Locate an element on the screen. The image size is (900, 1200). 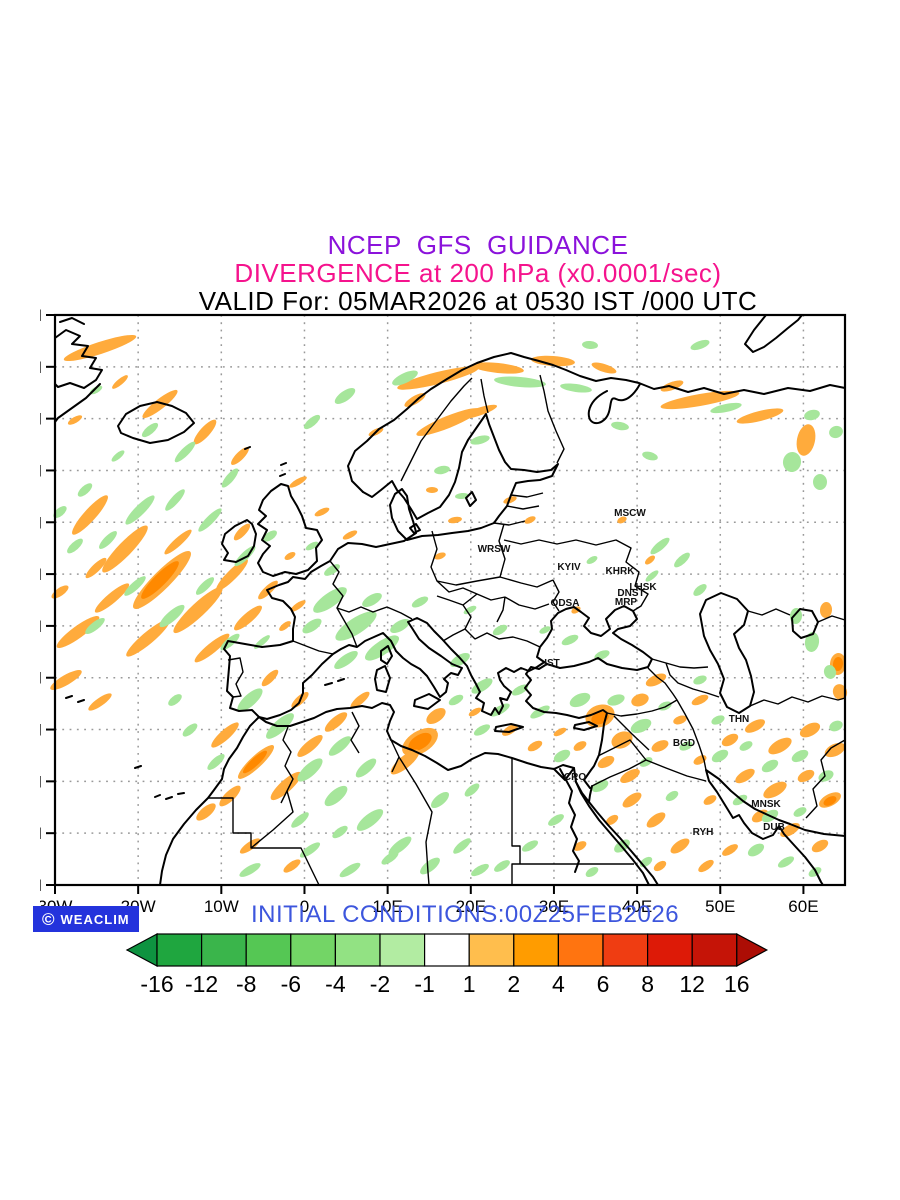
initial-conditions-text: INITIAL CONDITIONS:00Z25FEB2026 is located at coordinates (465, 914).